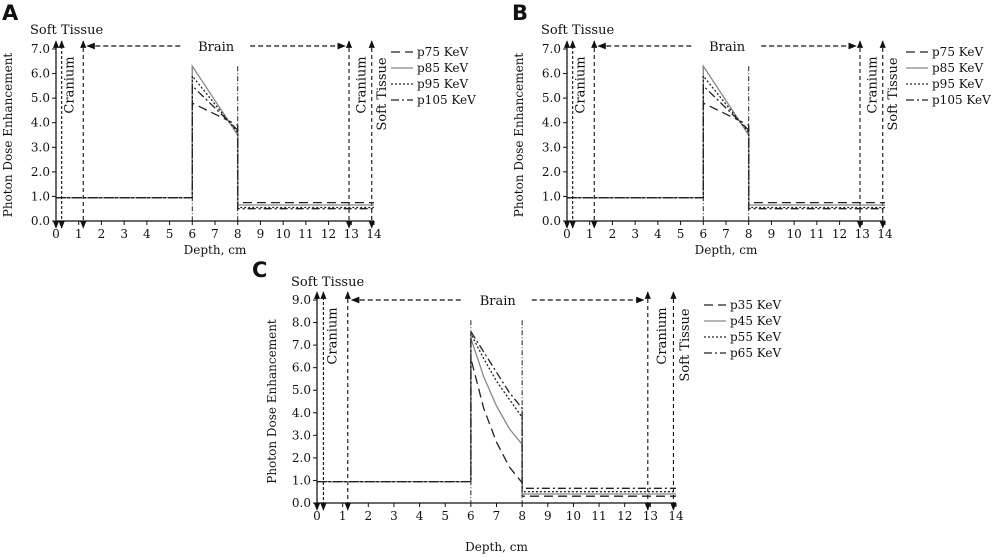  Describe the element at coordinates (520, 13) in the screenshot. I see `panel-letter: B` at that location.